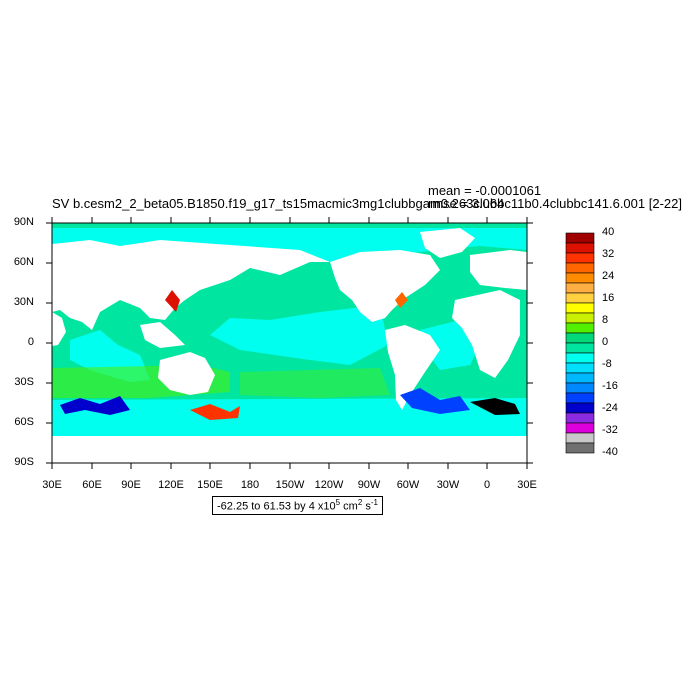  Describe the element at coordinates (608, 254) in the screenshot. I see `colorbar-label: 32` at that location.